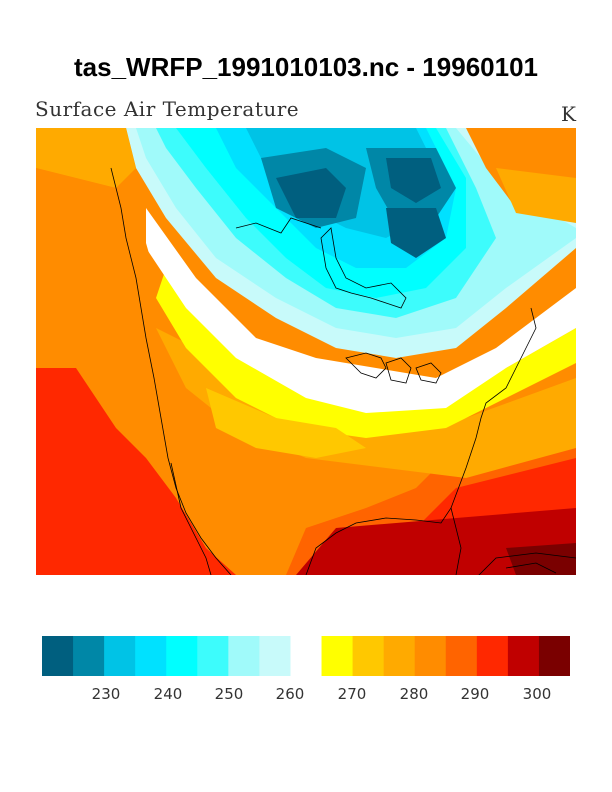 The height and width of the screenshot is (792, 612). Describe the element at coordinates (414, 694) in the screenshot. I see `colorbar-tick-label: 280` at that location.